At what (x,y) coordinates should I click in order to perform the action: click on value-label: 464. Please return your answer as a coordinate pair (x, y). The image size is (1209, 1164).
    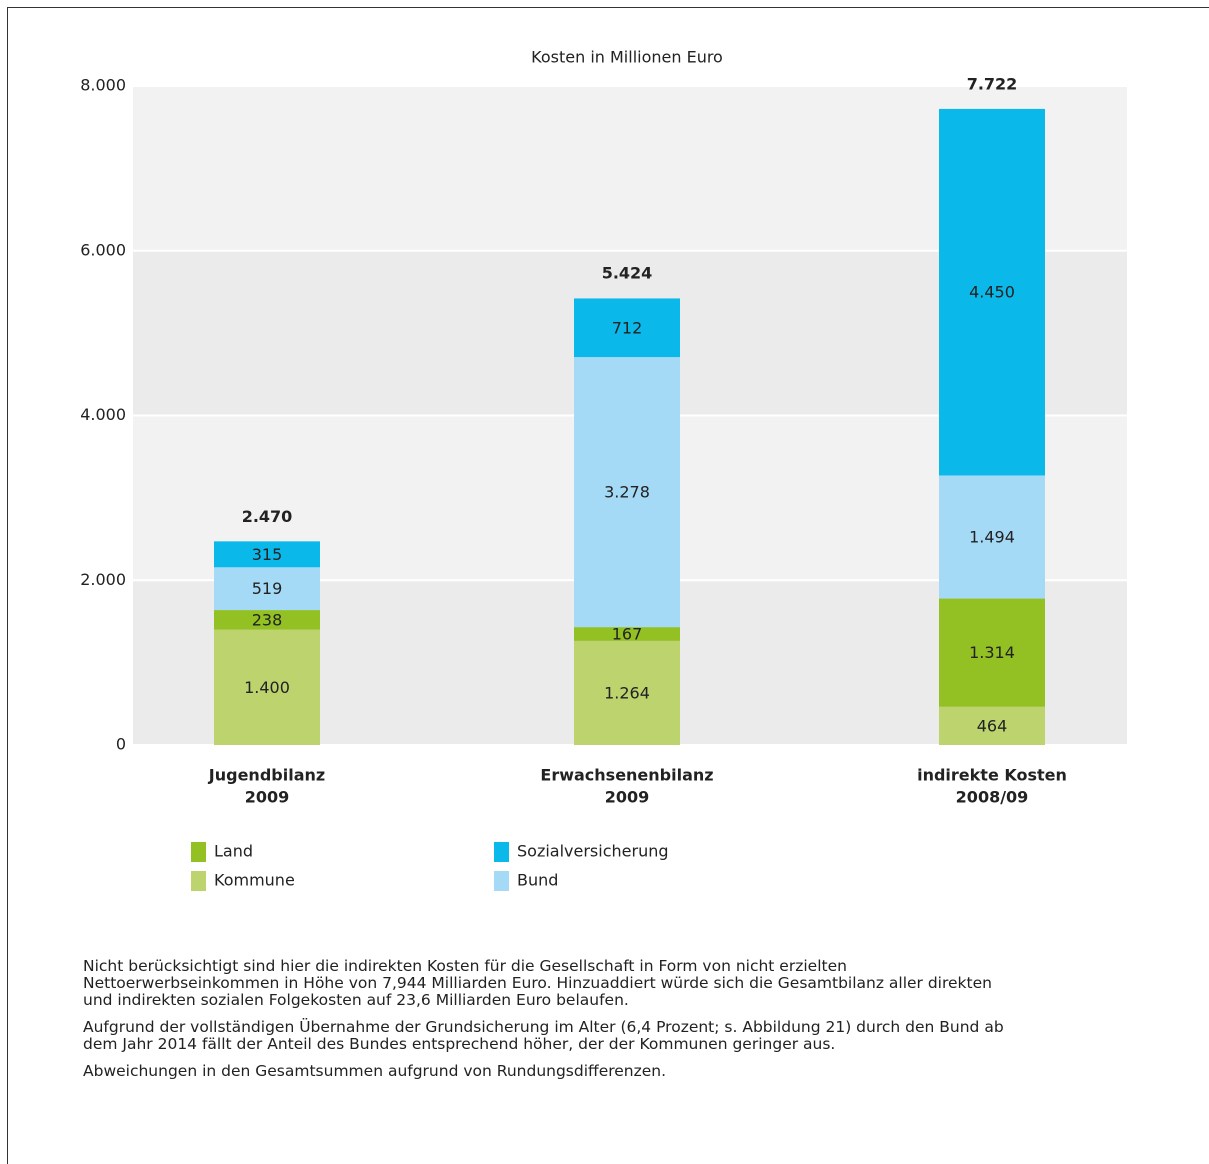
    Looking at the image, I should click on (992, 725).